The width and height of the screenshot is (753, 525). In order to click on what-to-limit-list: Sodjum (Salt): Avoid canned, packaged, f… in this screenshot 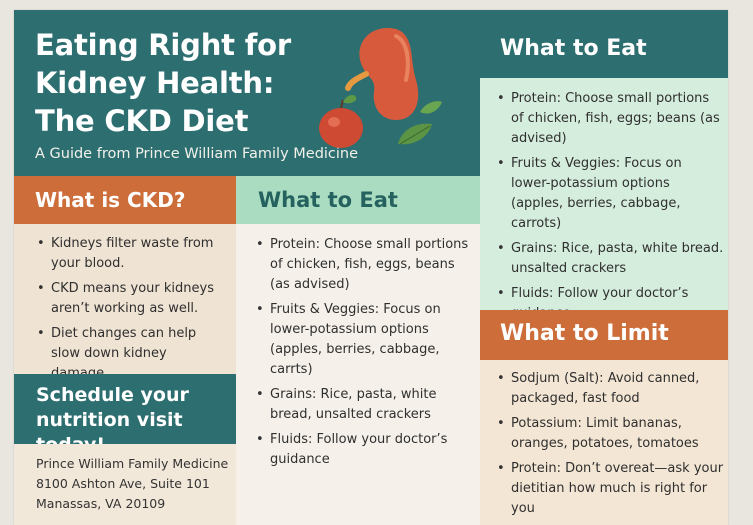, I will do `click(610, 446)`.